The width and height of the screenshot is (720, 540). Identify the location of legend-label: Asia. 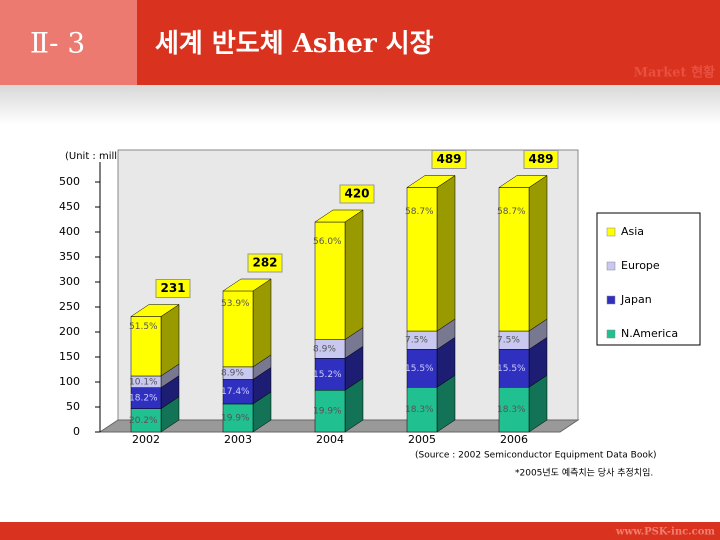
(632, 231).